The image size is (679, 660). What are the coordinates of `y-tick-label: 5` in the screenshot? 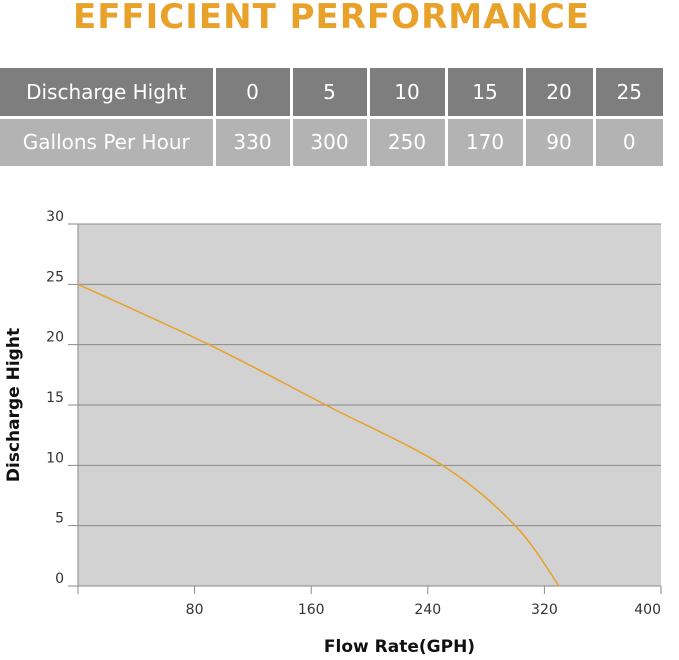 It's located at (59, 519).